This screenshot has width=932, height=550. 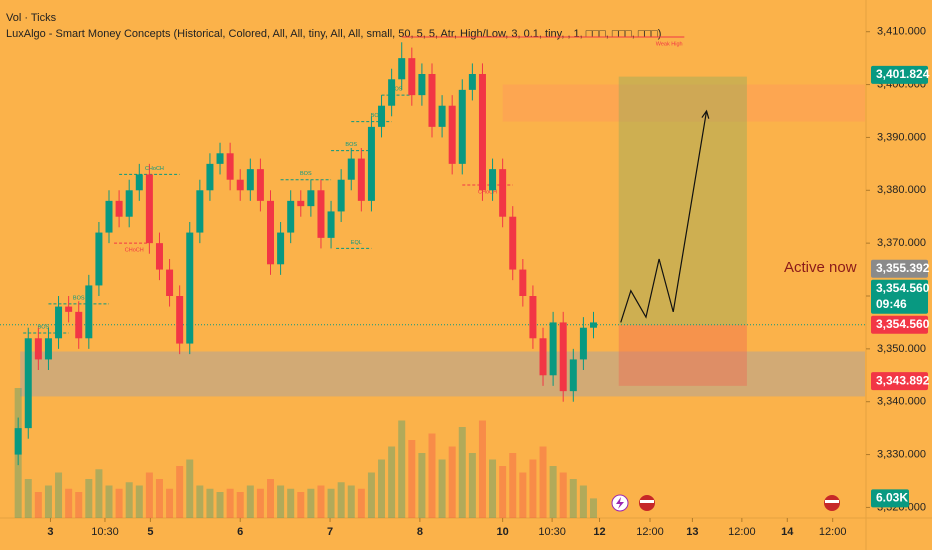 I want to click on x-tick-label: 13, so click(x=692, y=532).